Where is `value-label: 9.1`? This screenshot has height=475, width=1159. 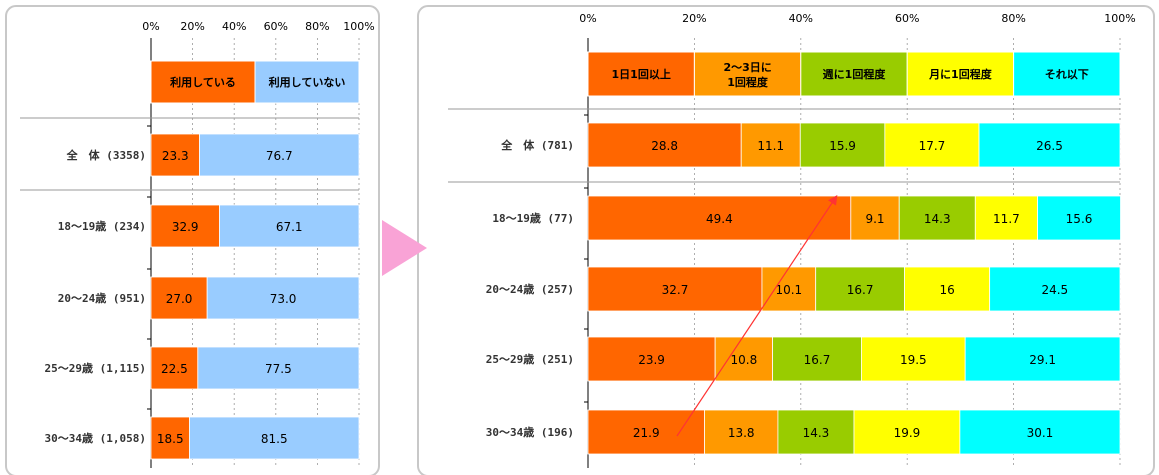 value-label: 9.1 is located at coordinates (874, 219).